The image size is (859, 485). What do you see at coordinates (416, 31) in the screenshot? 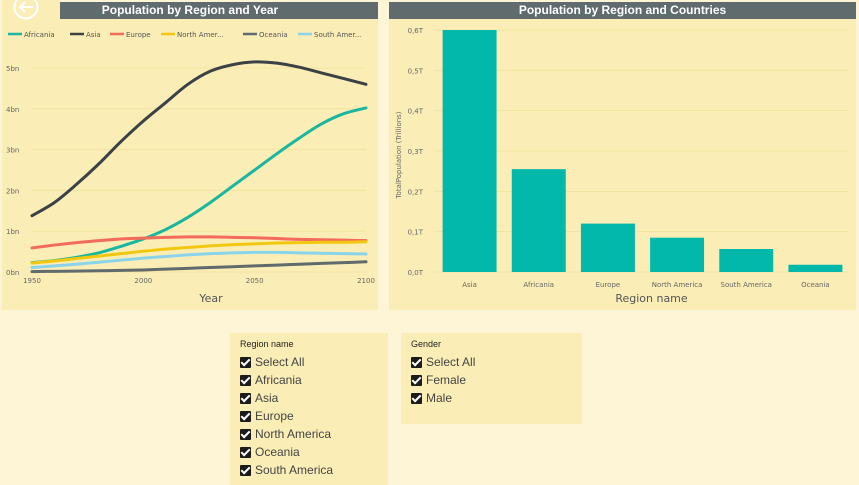
I see `y-tick-label: 0,6T` at bounding box center [416, 31].